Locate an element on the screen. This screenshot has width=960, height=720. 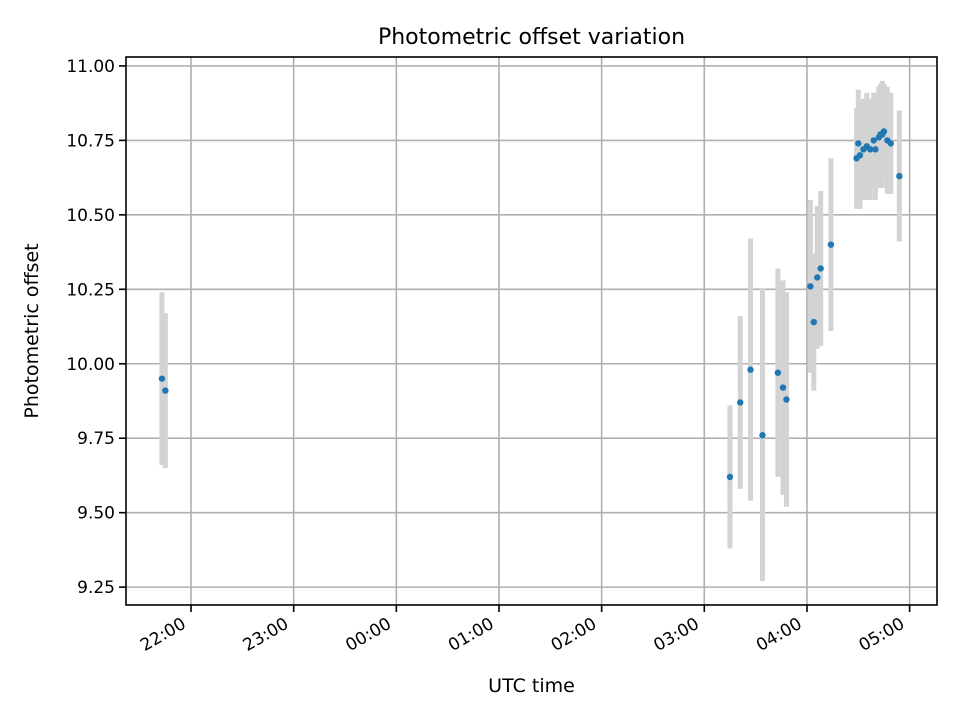
chart-title: Photometric offset variation is located at coordinates (531, 37).